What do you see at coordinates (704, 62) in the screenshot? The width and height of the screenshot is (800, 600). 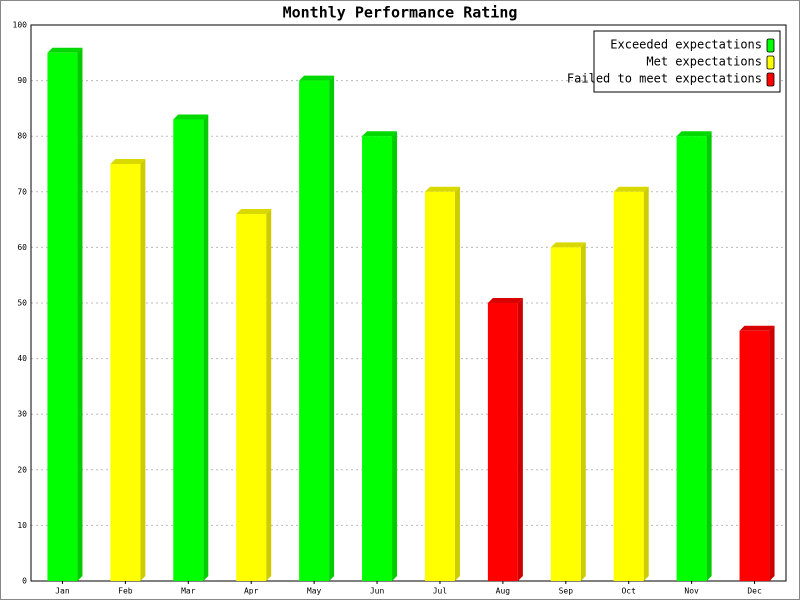 I see `legend-label: Met expectations` at bounding box center [704, 62].